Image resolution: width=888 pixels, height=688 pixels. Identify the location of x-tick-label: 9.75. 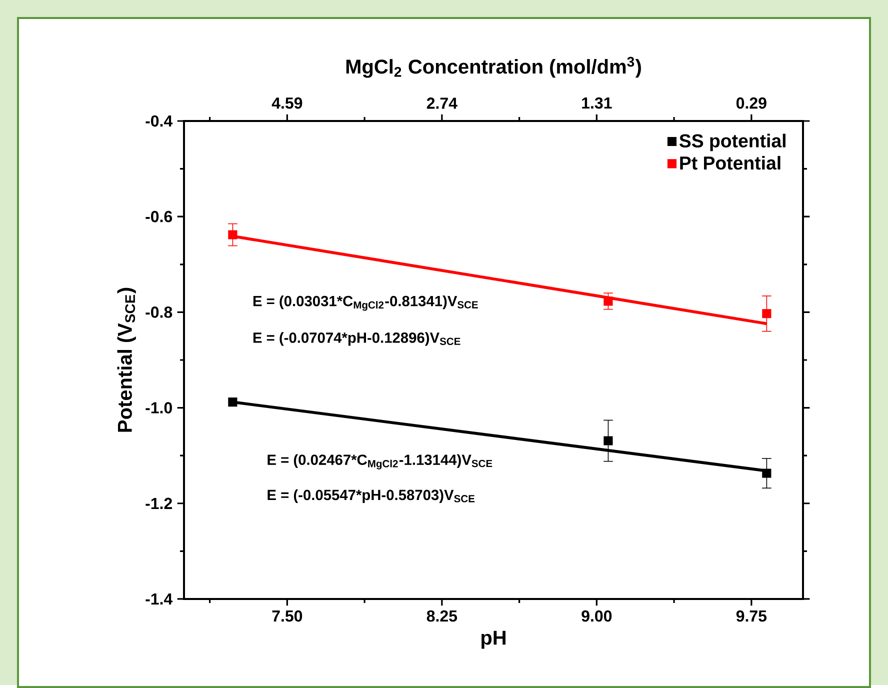
(751, 616).